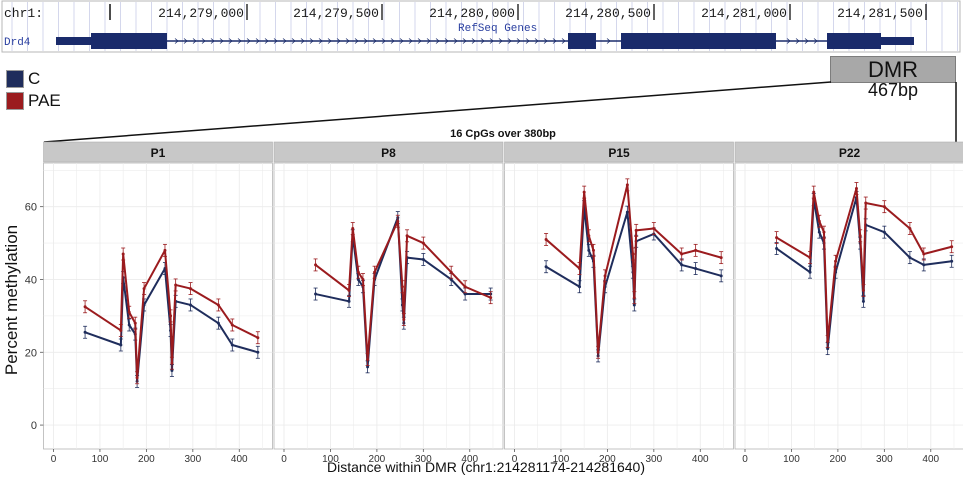 The height and width of the screenshot is (486, 963). What do you see at coordinates (201, 13) in the screenshot?
I see `track-position-label: 214,279,000` at bounding box center [201, 13].